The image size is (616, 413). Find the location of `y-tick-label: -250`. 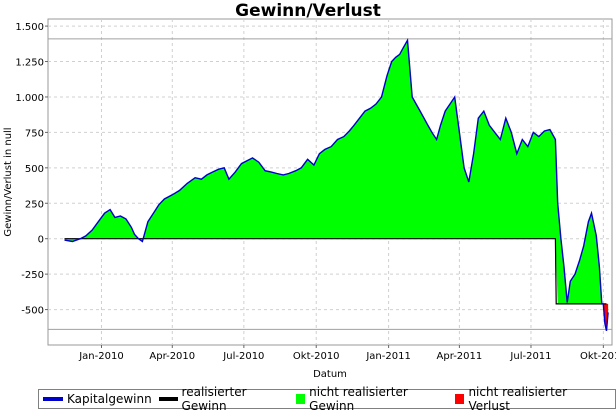

y-tick-label: -250 is located at coordinates (32, 275).